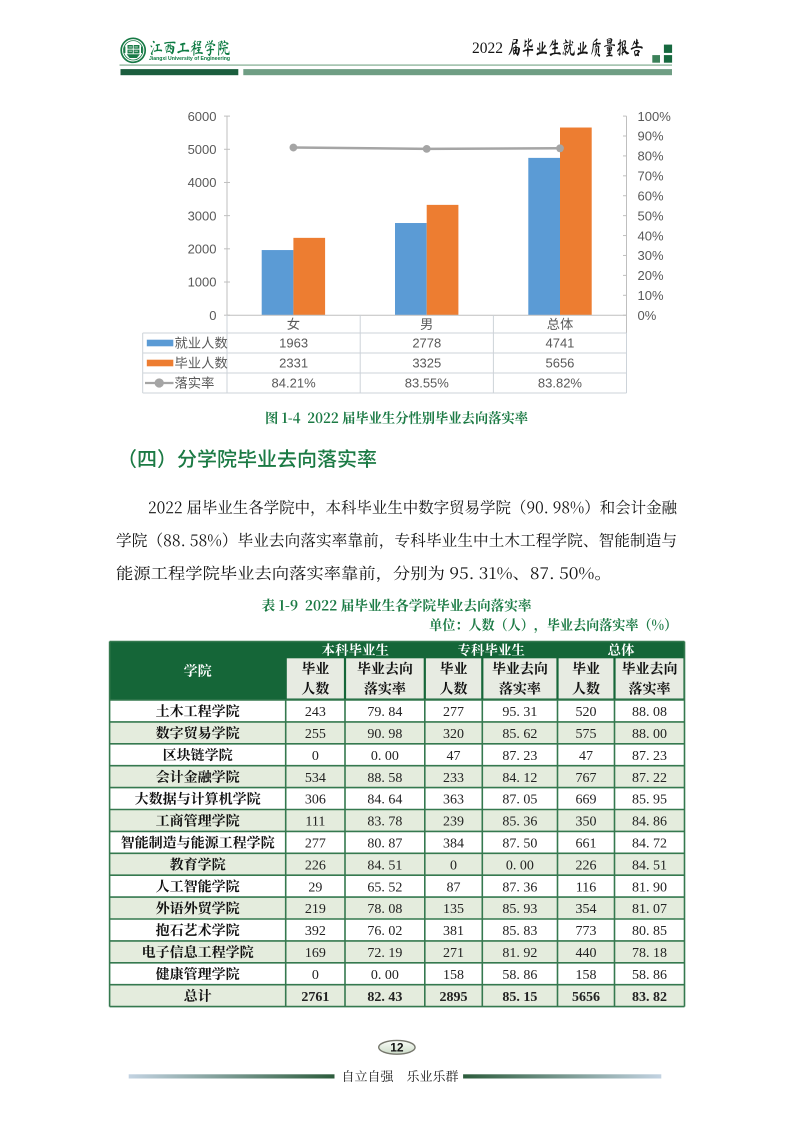 This screenshot has width=793, height=1122. I want to click on svg-text: 255, so click(315, 734).